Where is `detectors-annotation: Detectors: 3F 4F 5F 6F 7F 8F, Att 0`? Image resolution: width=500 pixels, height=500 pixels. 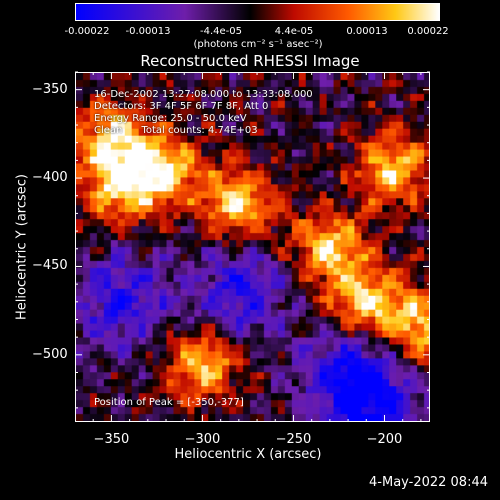 detectors-annotation: Detectors: 3F 4F 5F 6F 7F 8F, Att 0 is located at coordinates (181, 106).